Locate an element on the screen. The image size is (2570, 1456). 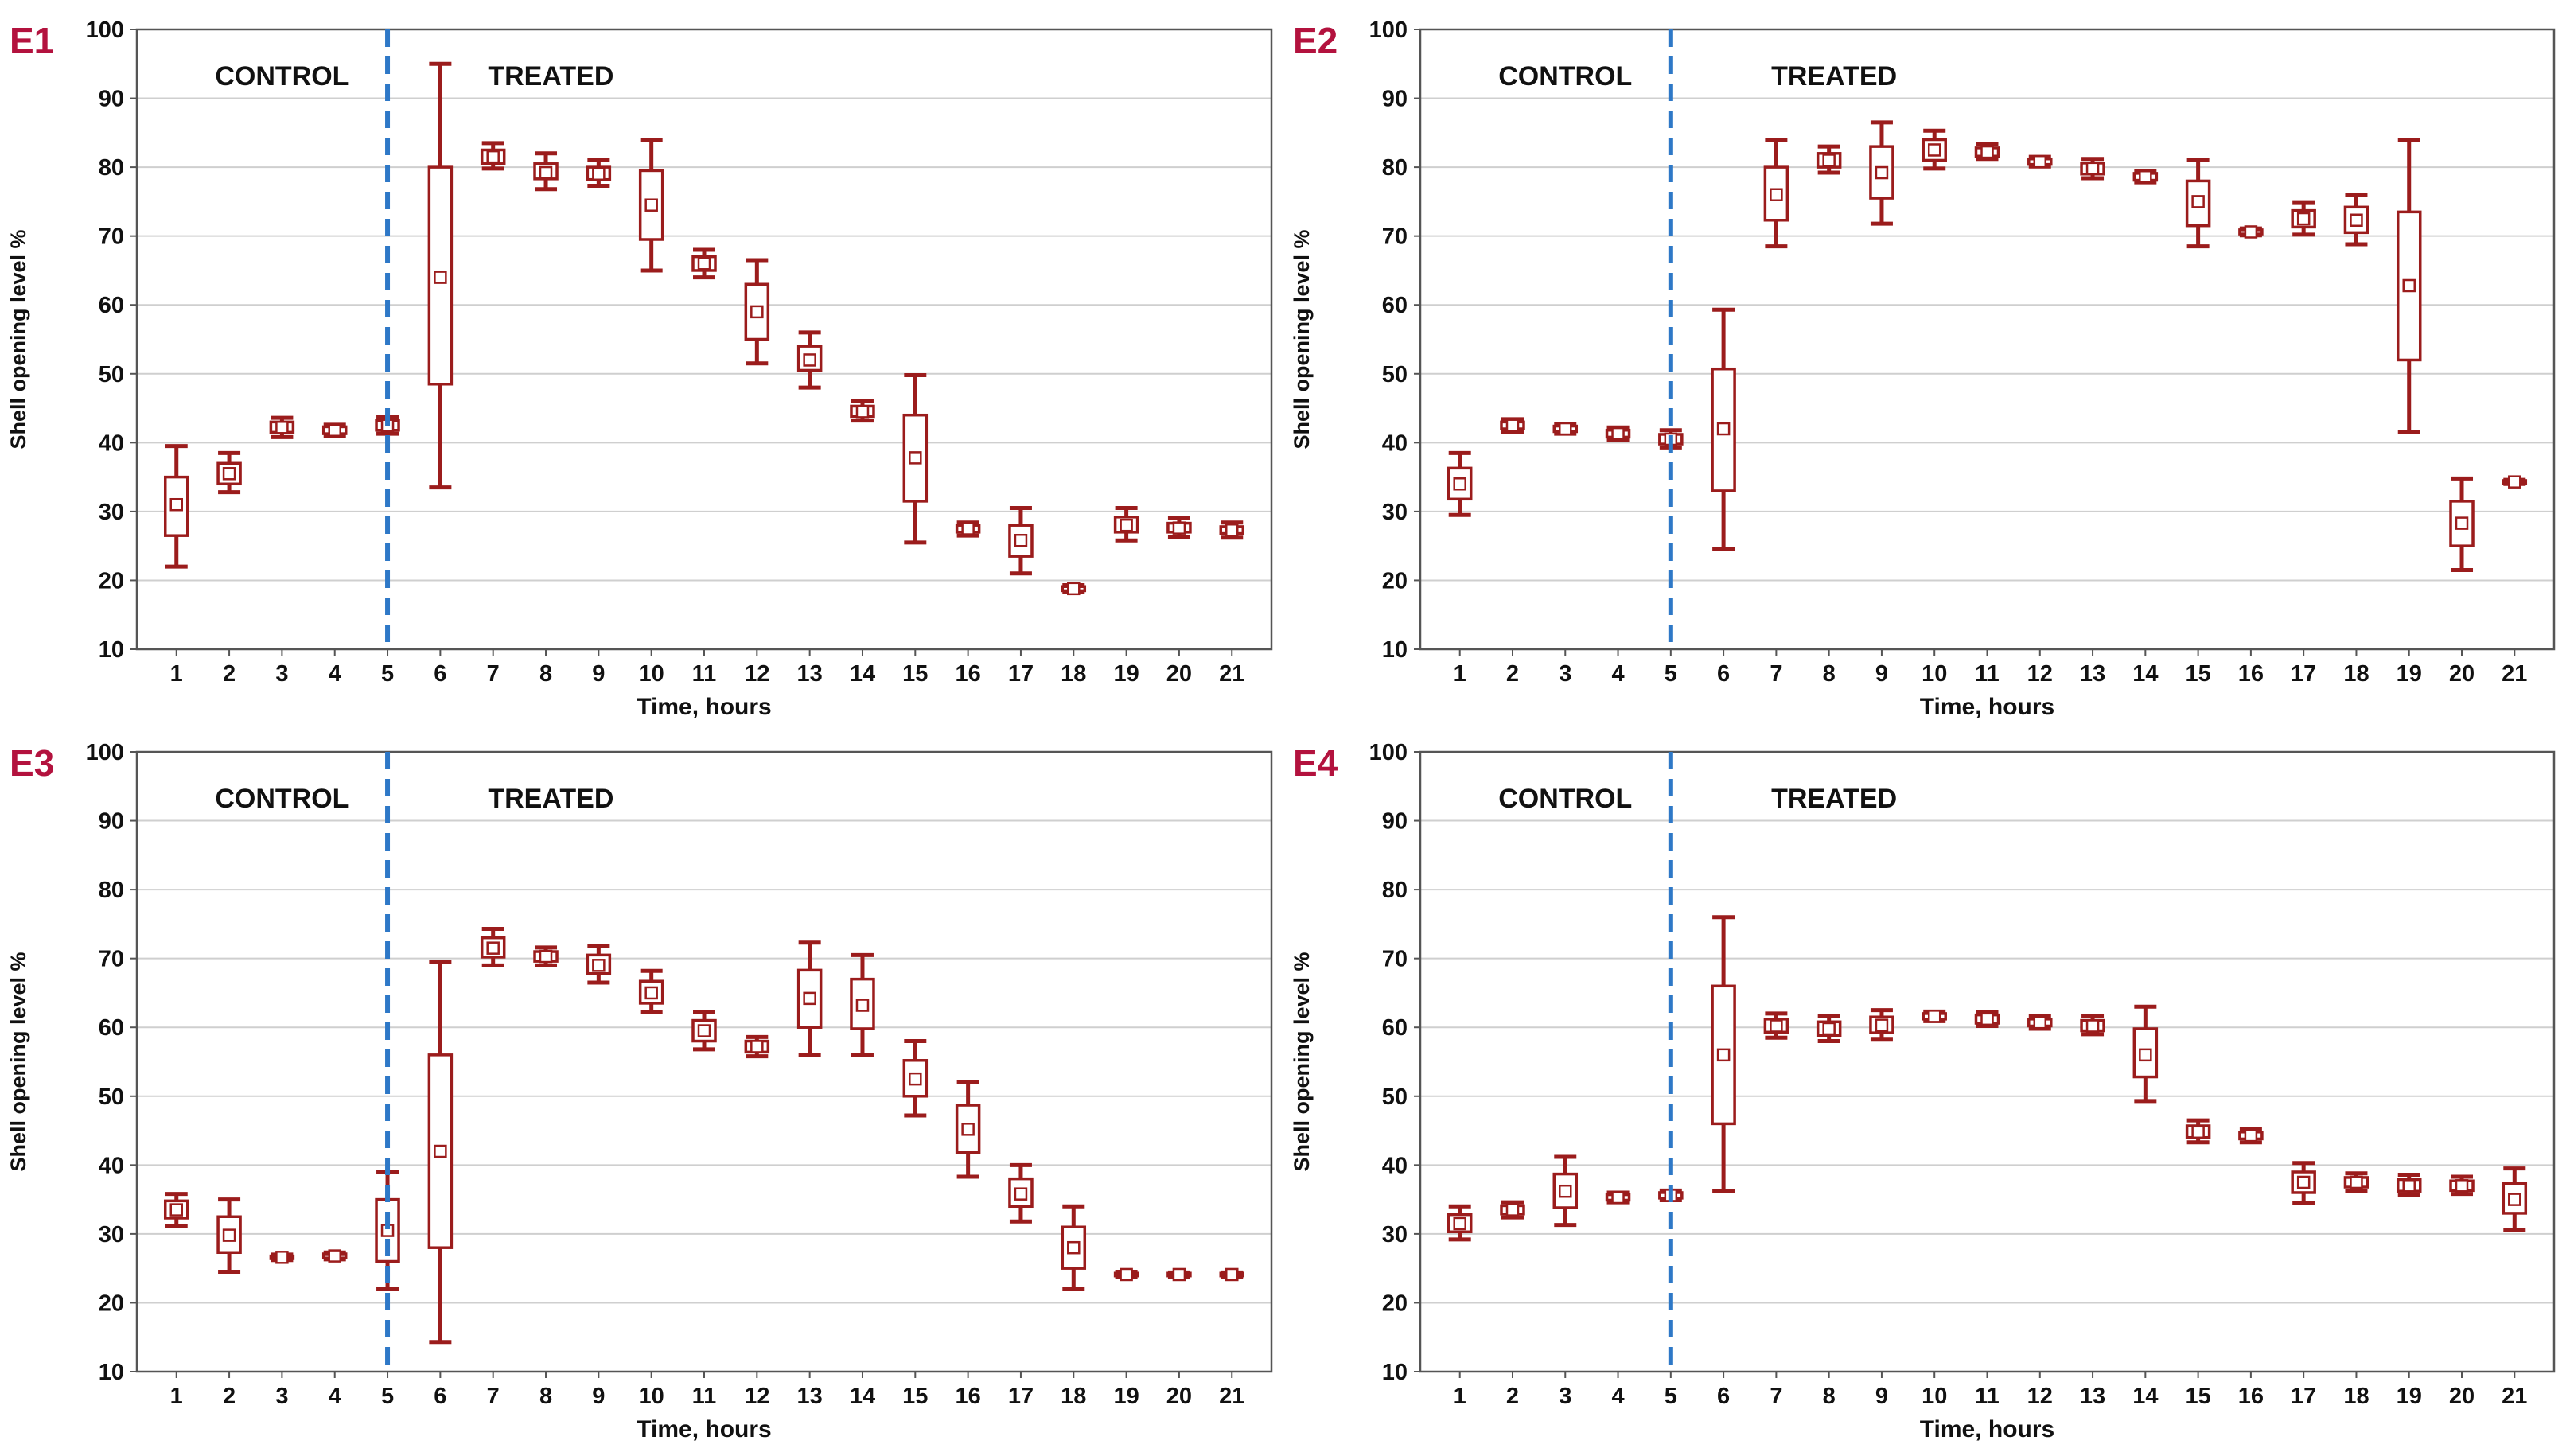
y-tick-label: 50 is located at coordinates (1395, 374).